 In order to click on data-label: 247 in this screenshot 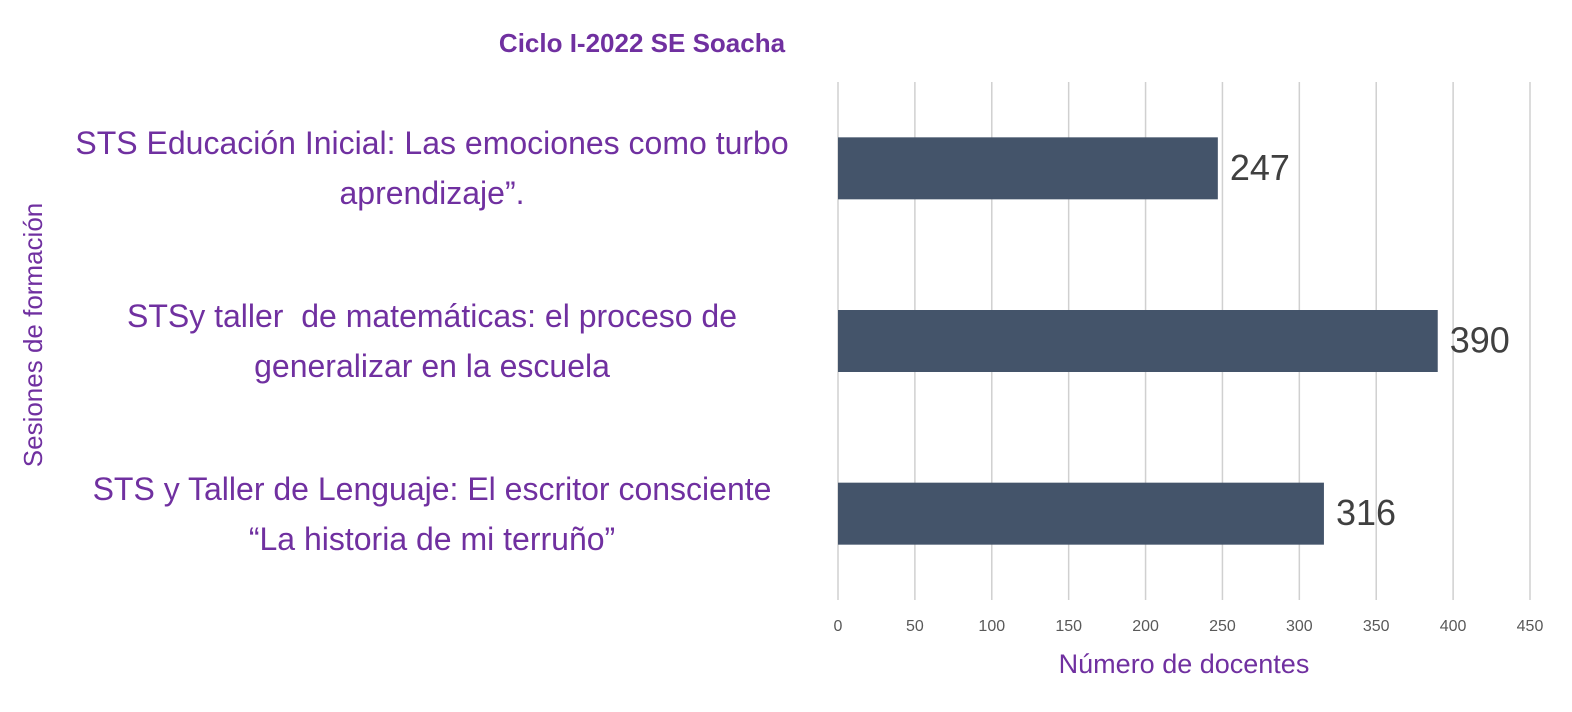, I will do `click(1260, 167)`.